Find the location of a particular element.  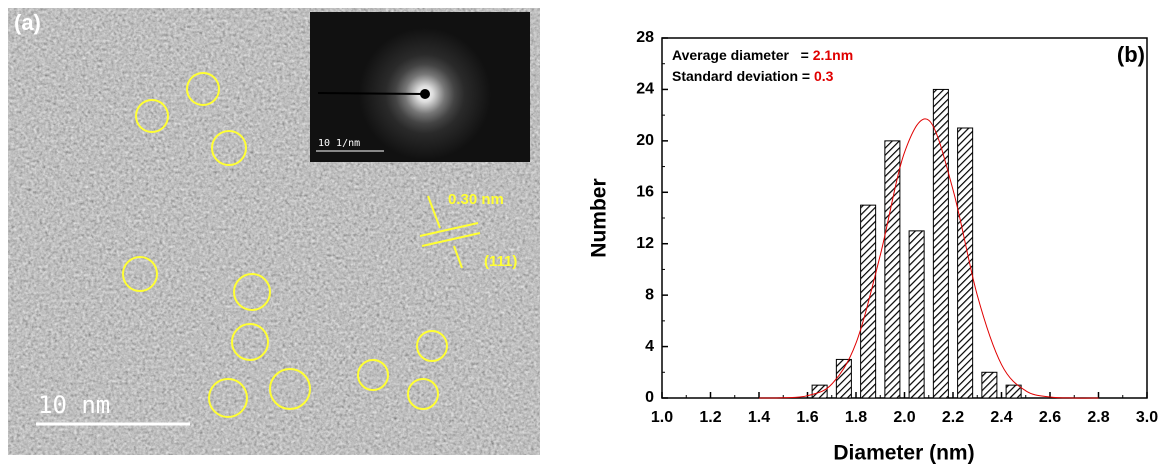

beam-stop-center is located at coordinates (425, 94).